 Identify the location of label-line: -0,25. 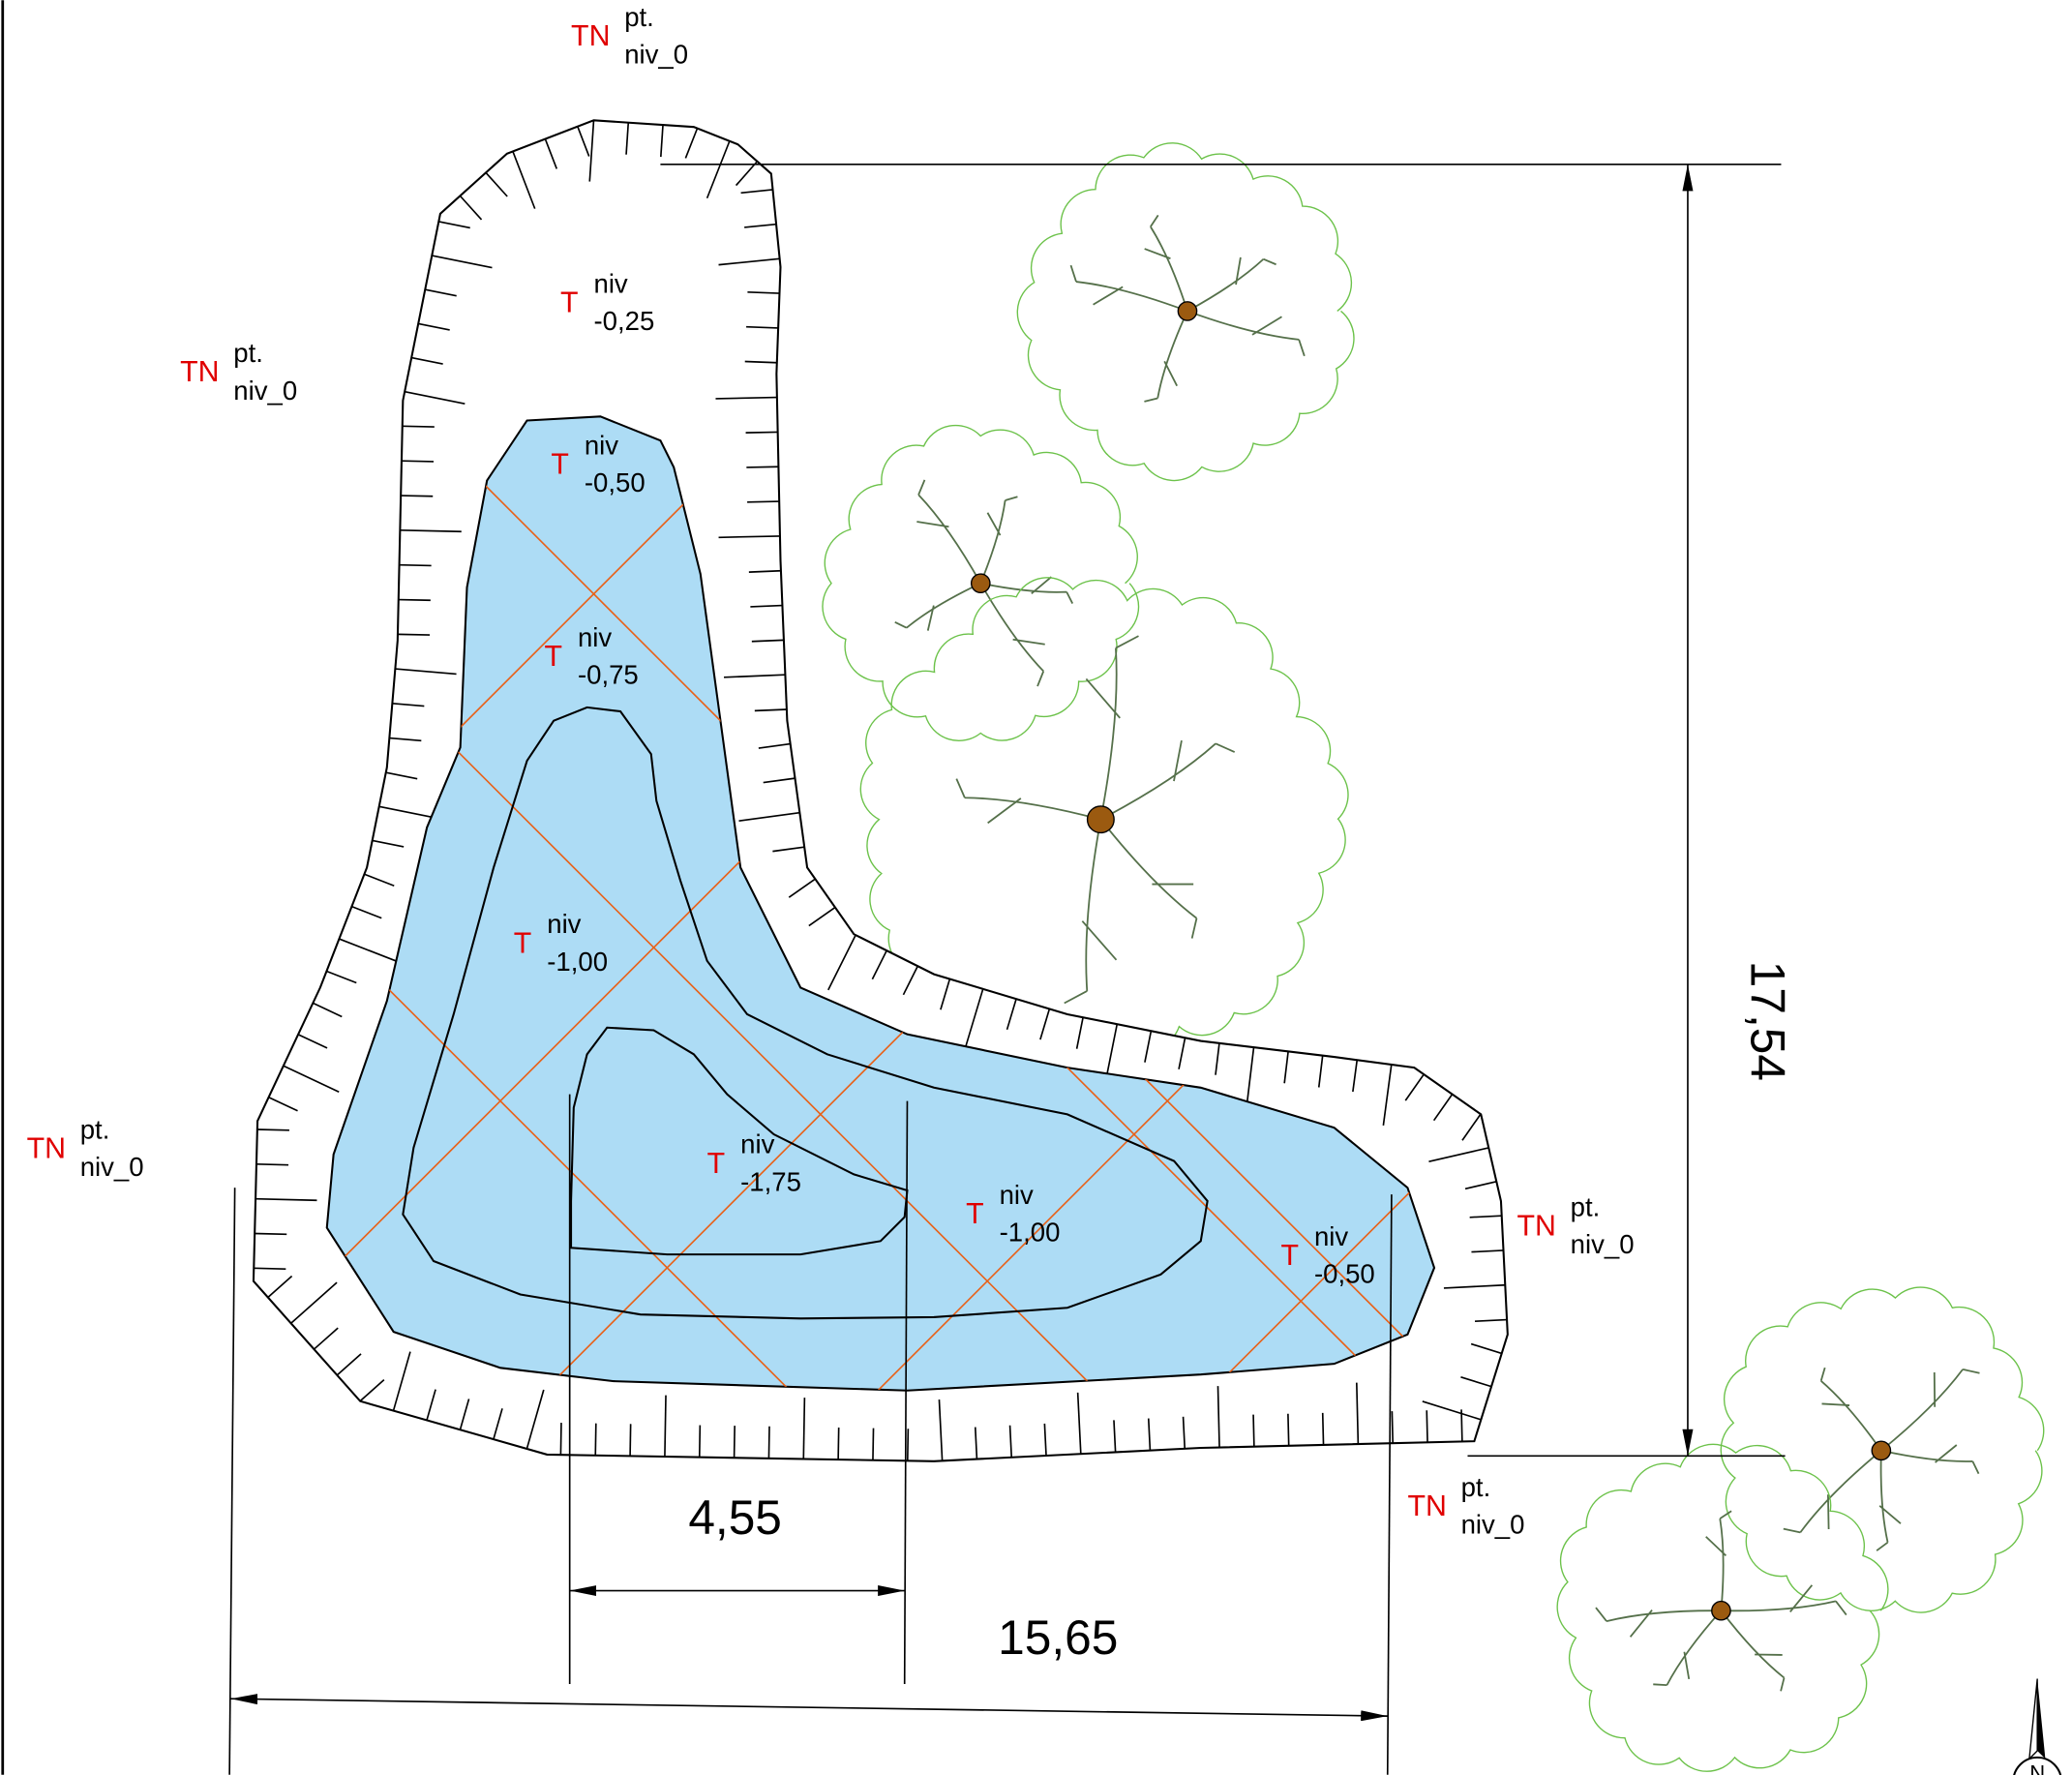
(623, 321).